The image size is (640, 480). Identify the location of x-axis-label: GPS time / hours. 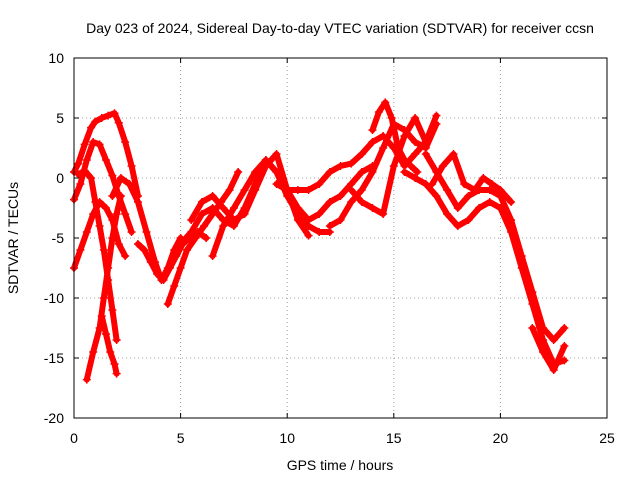
(340, 465).